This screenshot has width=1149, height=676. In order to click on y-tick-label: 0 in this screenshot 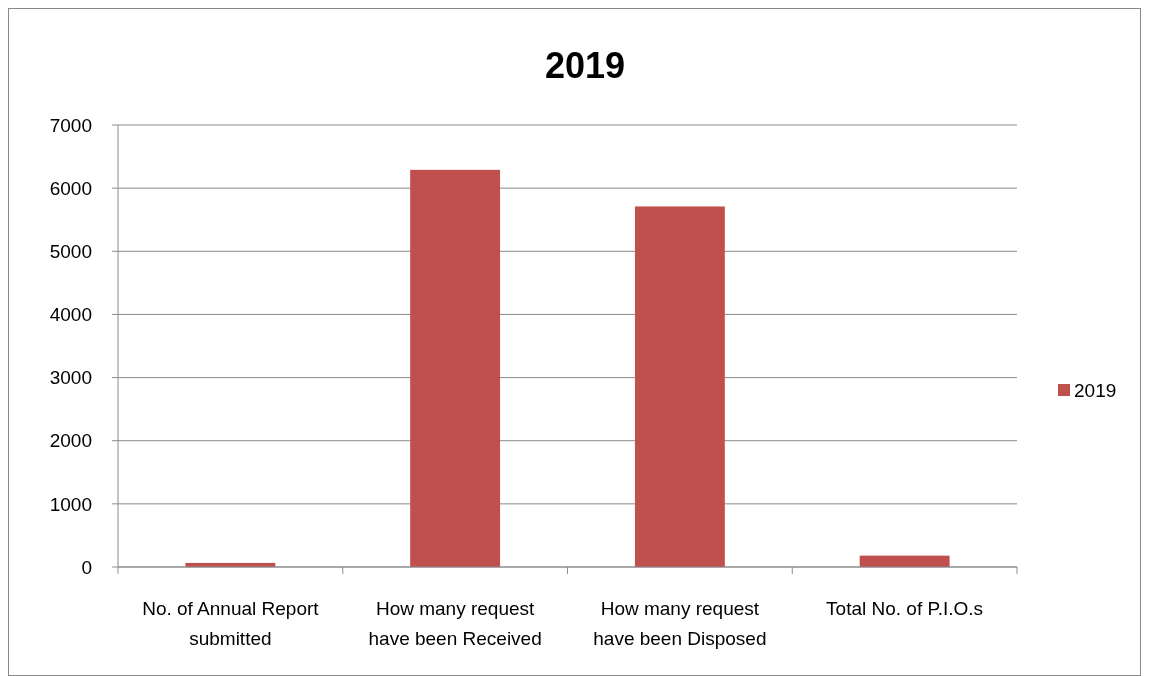, I will do `click(86, 567)`.